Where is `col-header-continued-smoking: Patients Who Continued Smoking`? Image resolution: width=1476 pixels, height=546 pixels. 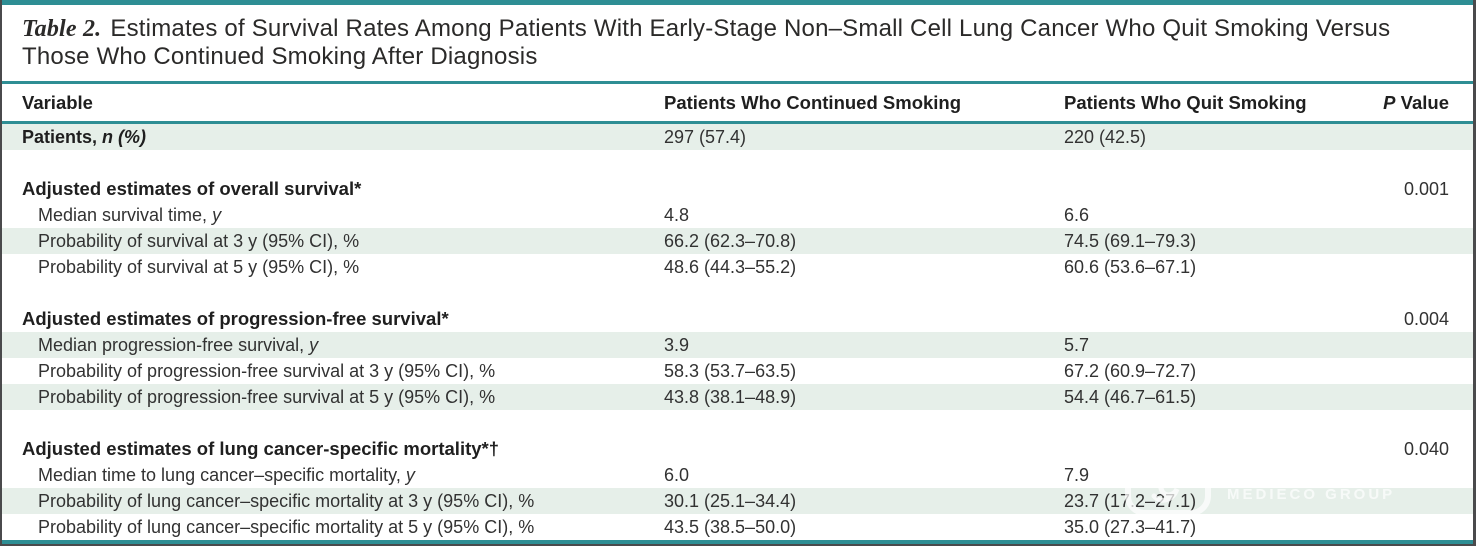 col-header-continued-smoking: Patients Who Continued Smoking is located at coordinates (813, 102).